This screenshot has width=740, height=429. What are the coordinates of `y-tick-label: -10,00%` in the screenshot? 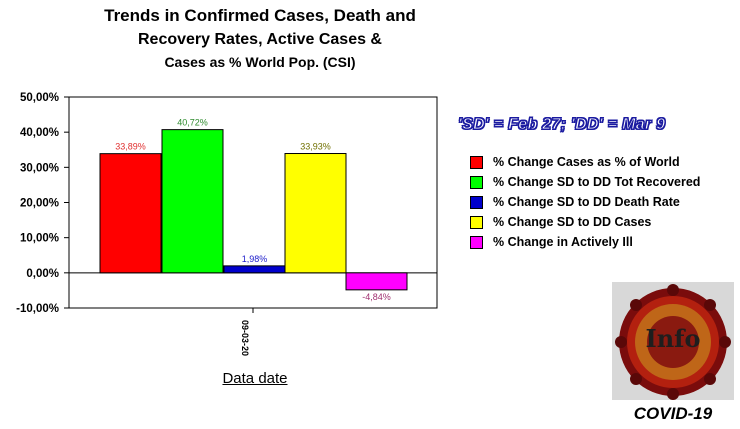 It's located at (37, 309).